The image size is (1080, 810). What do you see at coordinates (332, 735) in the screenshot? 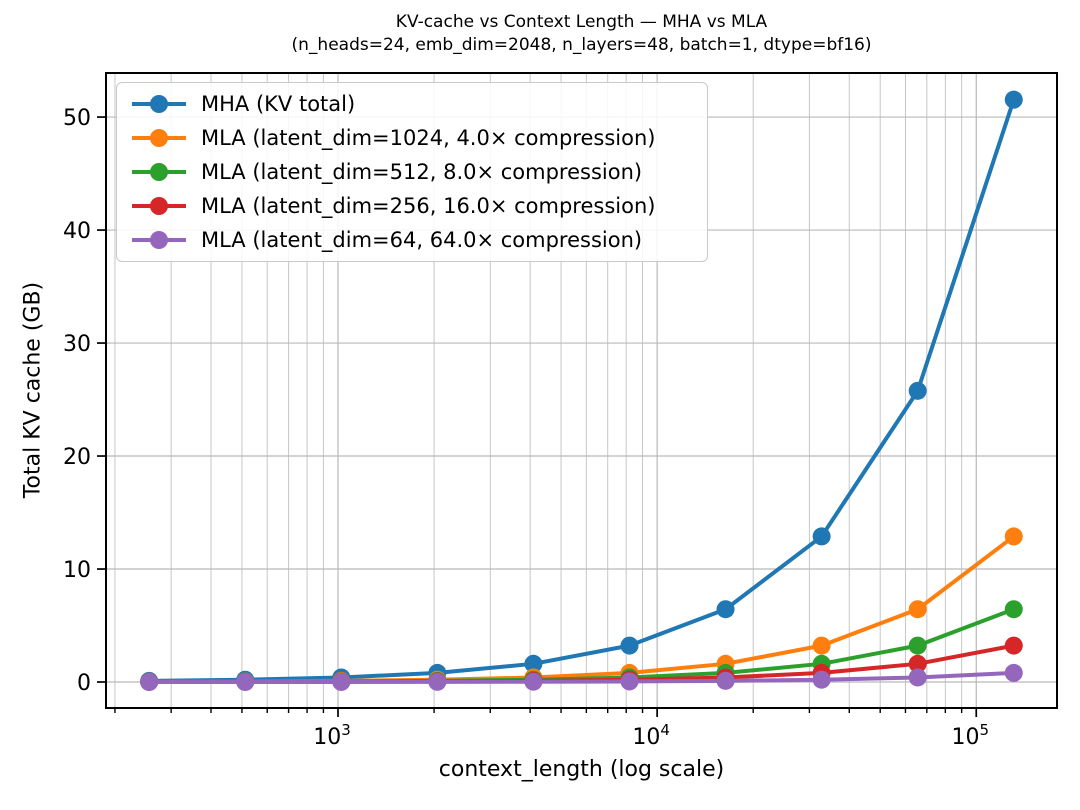
I see `x-tick-label: 10³` at bounding box center [332, 735].